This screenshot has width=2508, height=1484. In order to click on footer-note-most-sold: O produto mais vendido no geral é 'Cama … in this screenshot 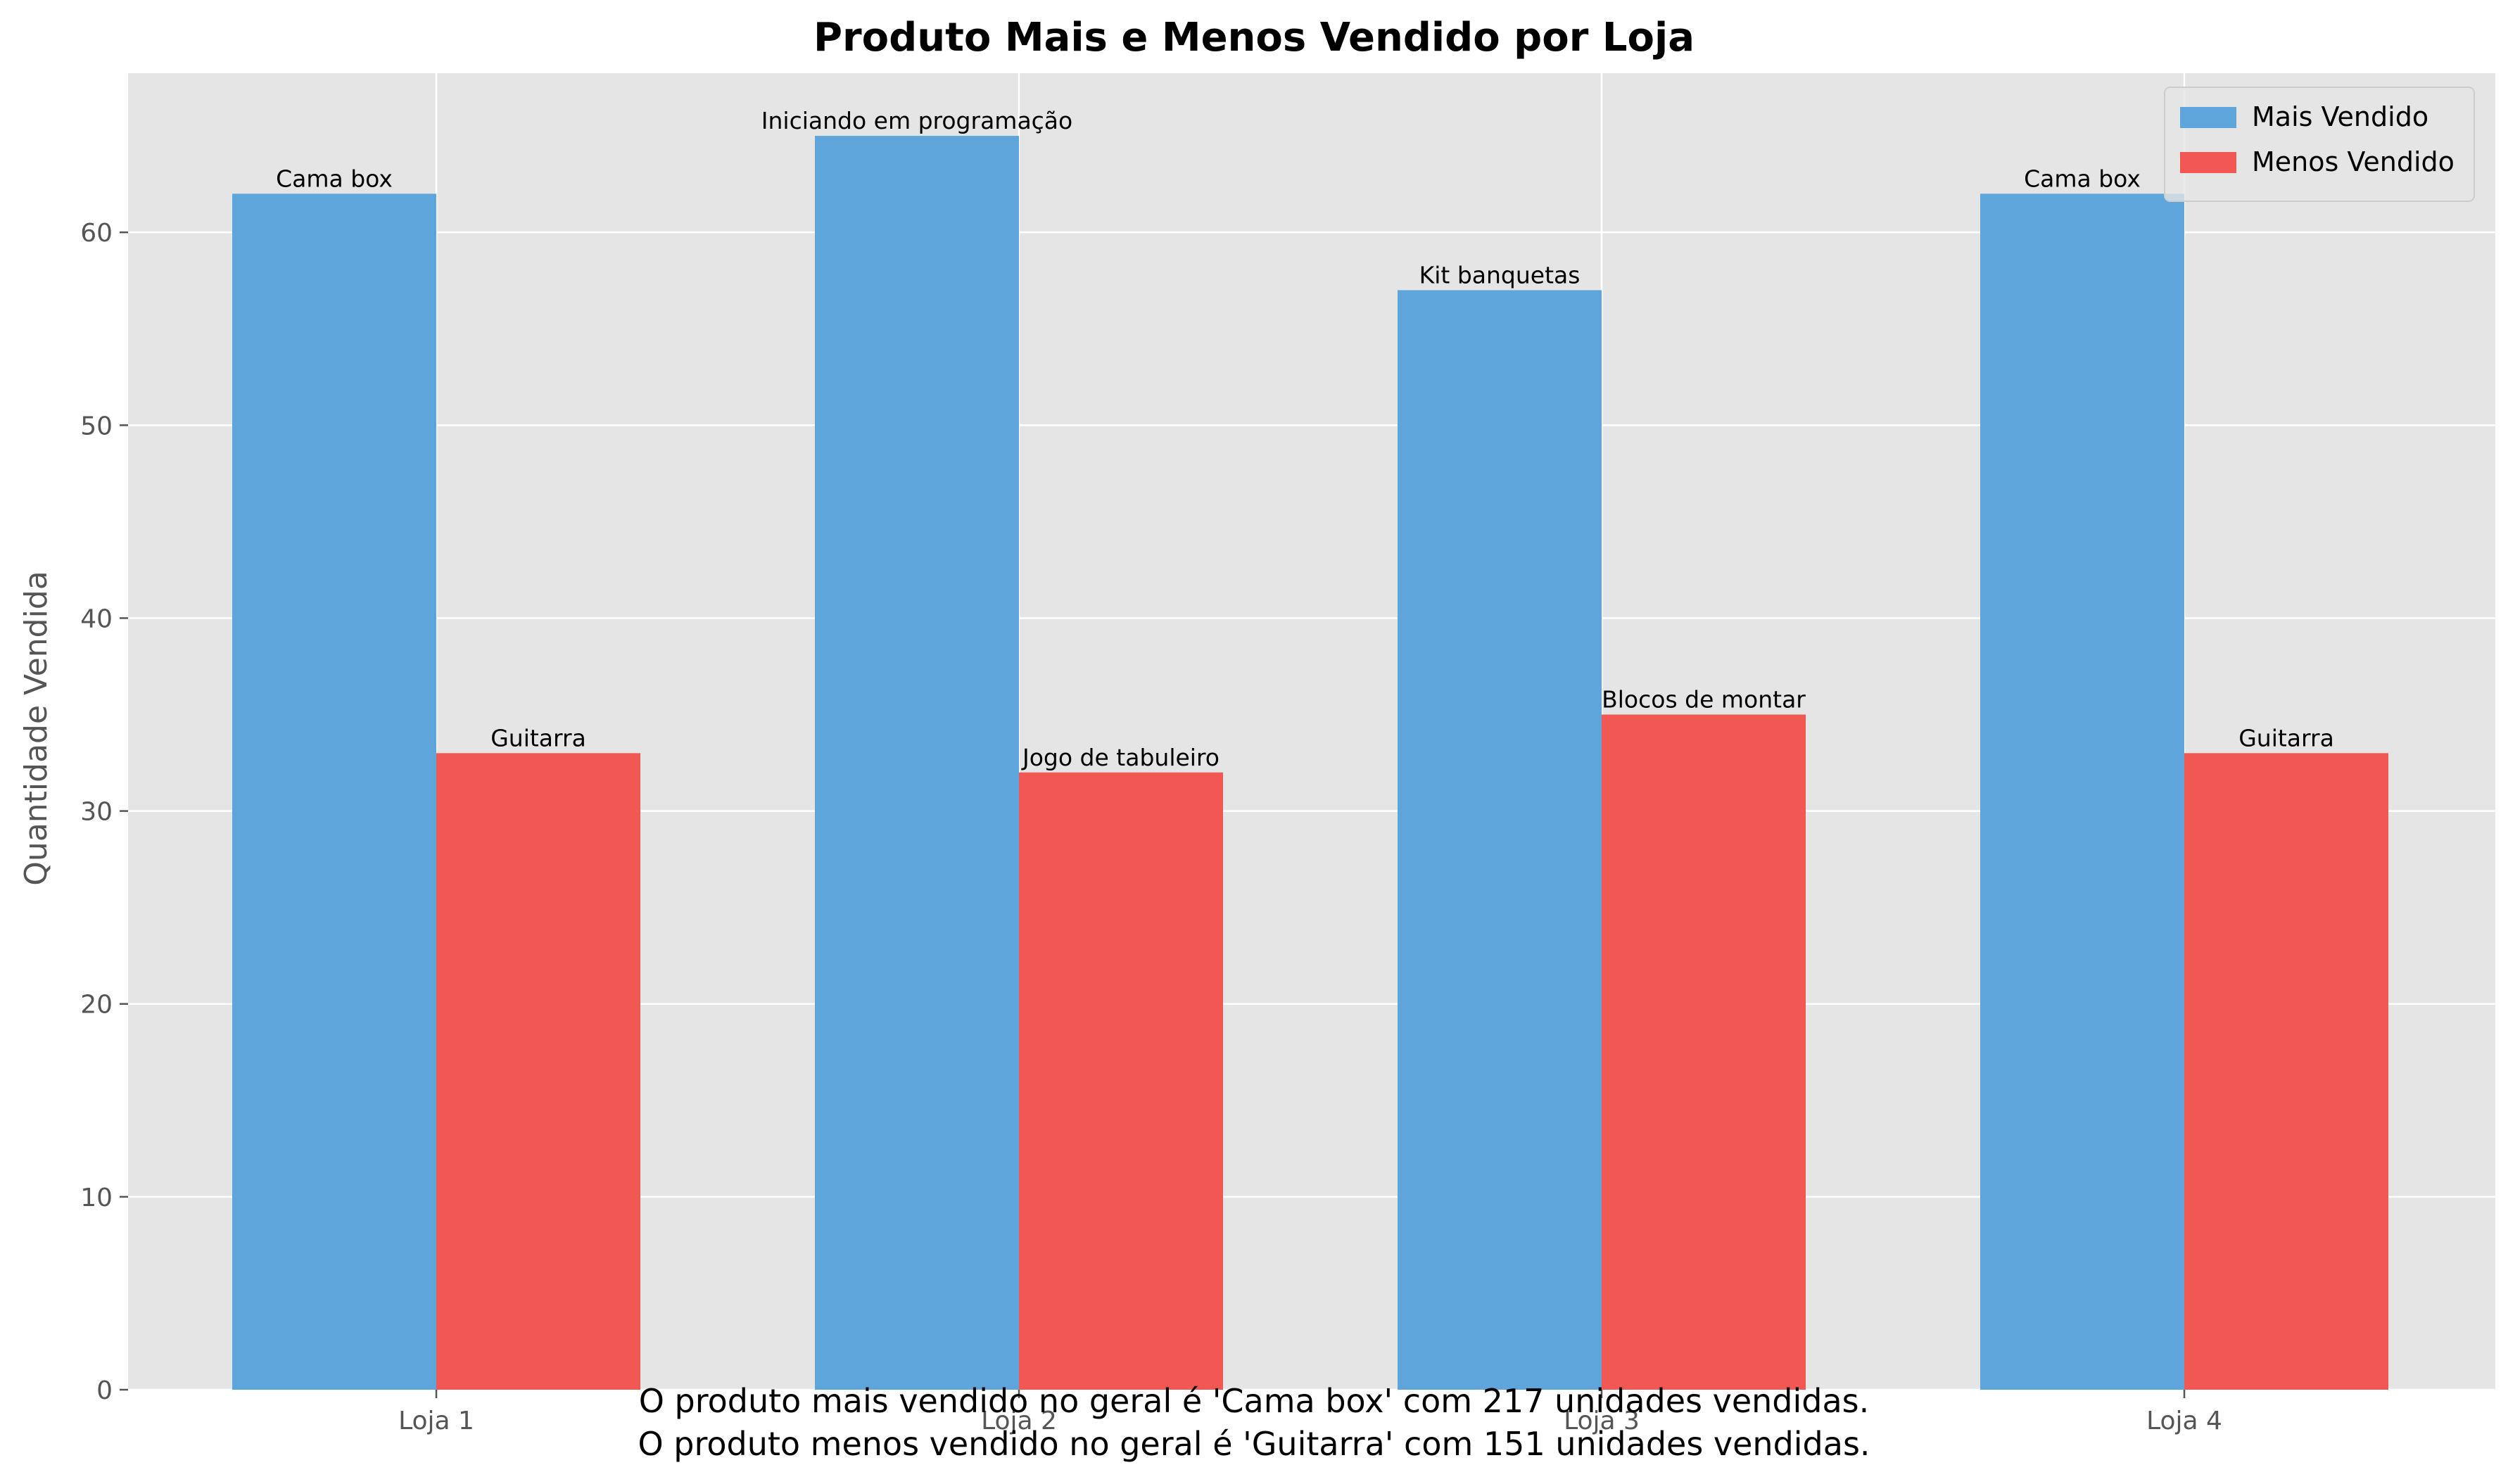, I will do `click(1254, 1401)`.